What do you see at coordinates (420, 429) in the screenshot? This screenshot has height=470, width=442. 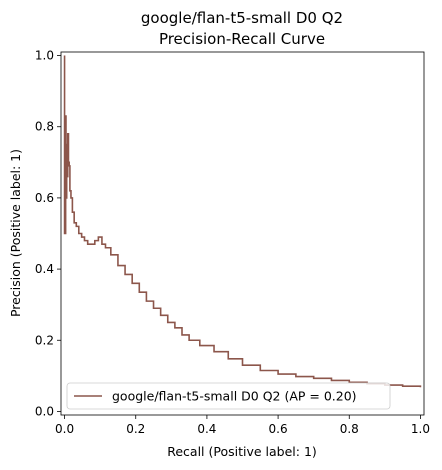 I see `x-tick-label: 1.0` at bounding box center [420, 429].